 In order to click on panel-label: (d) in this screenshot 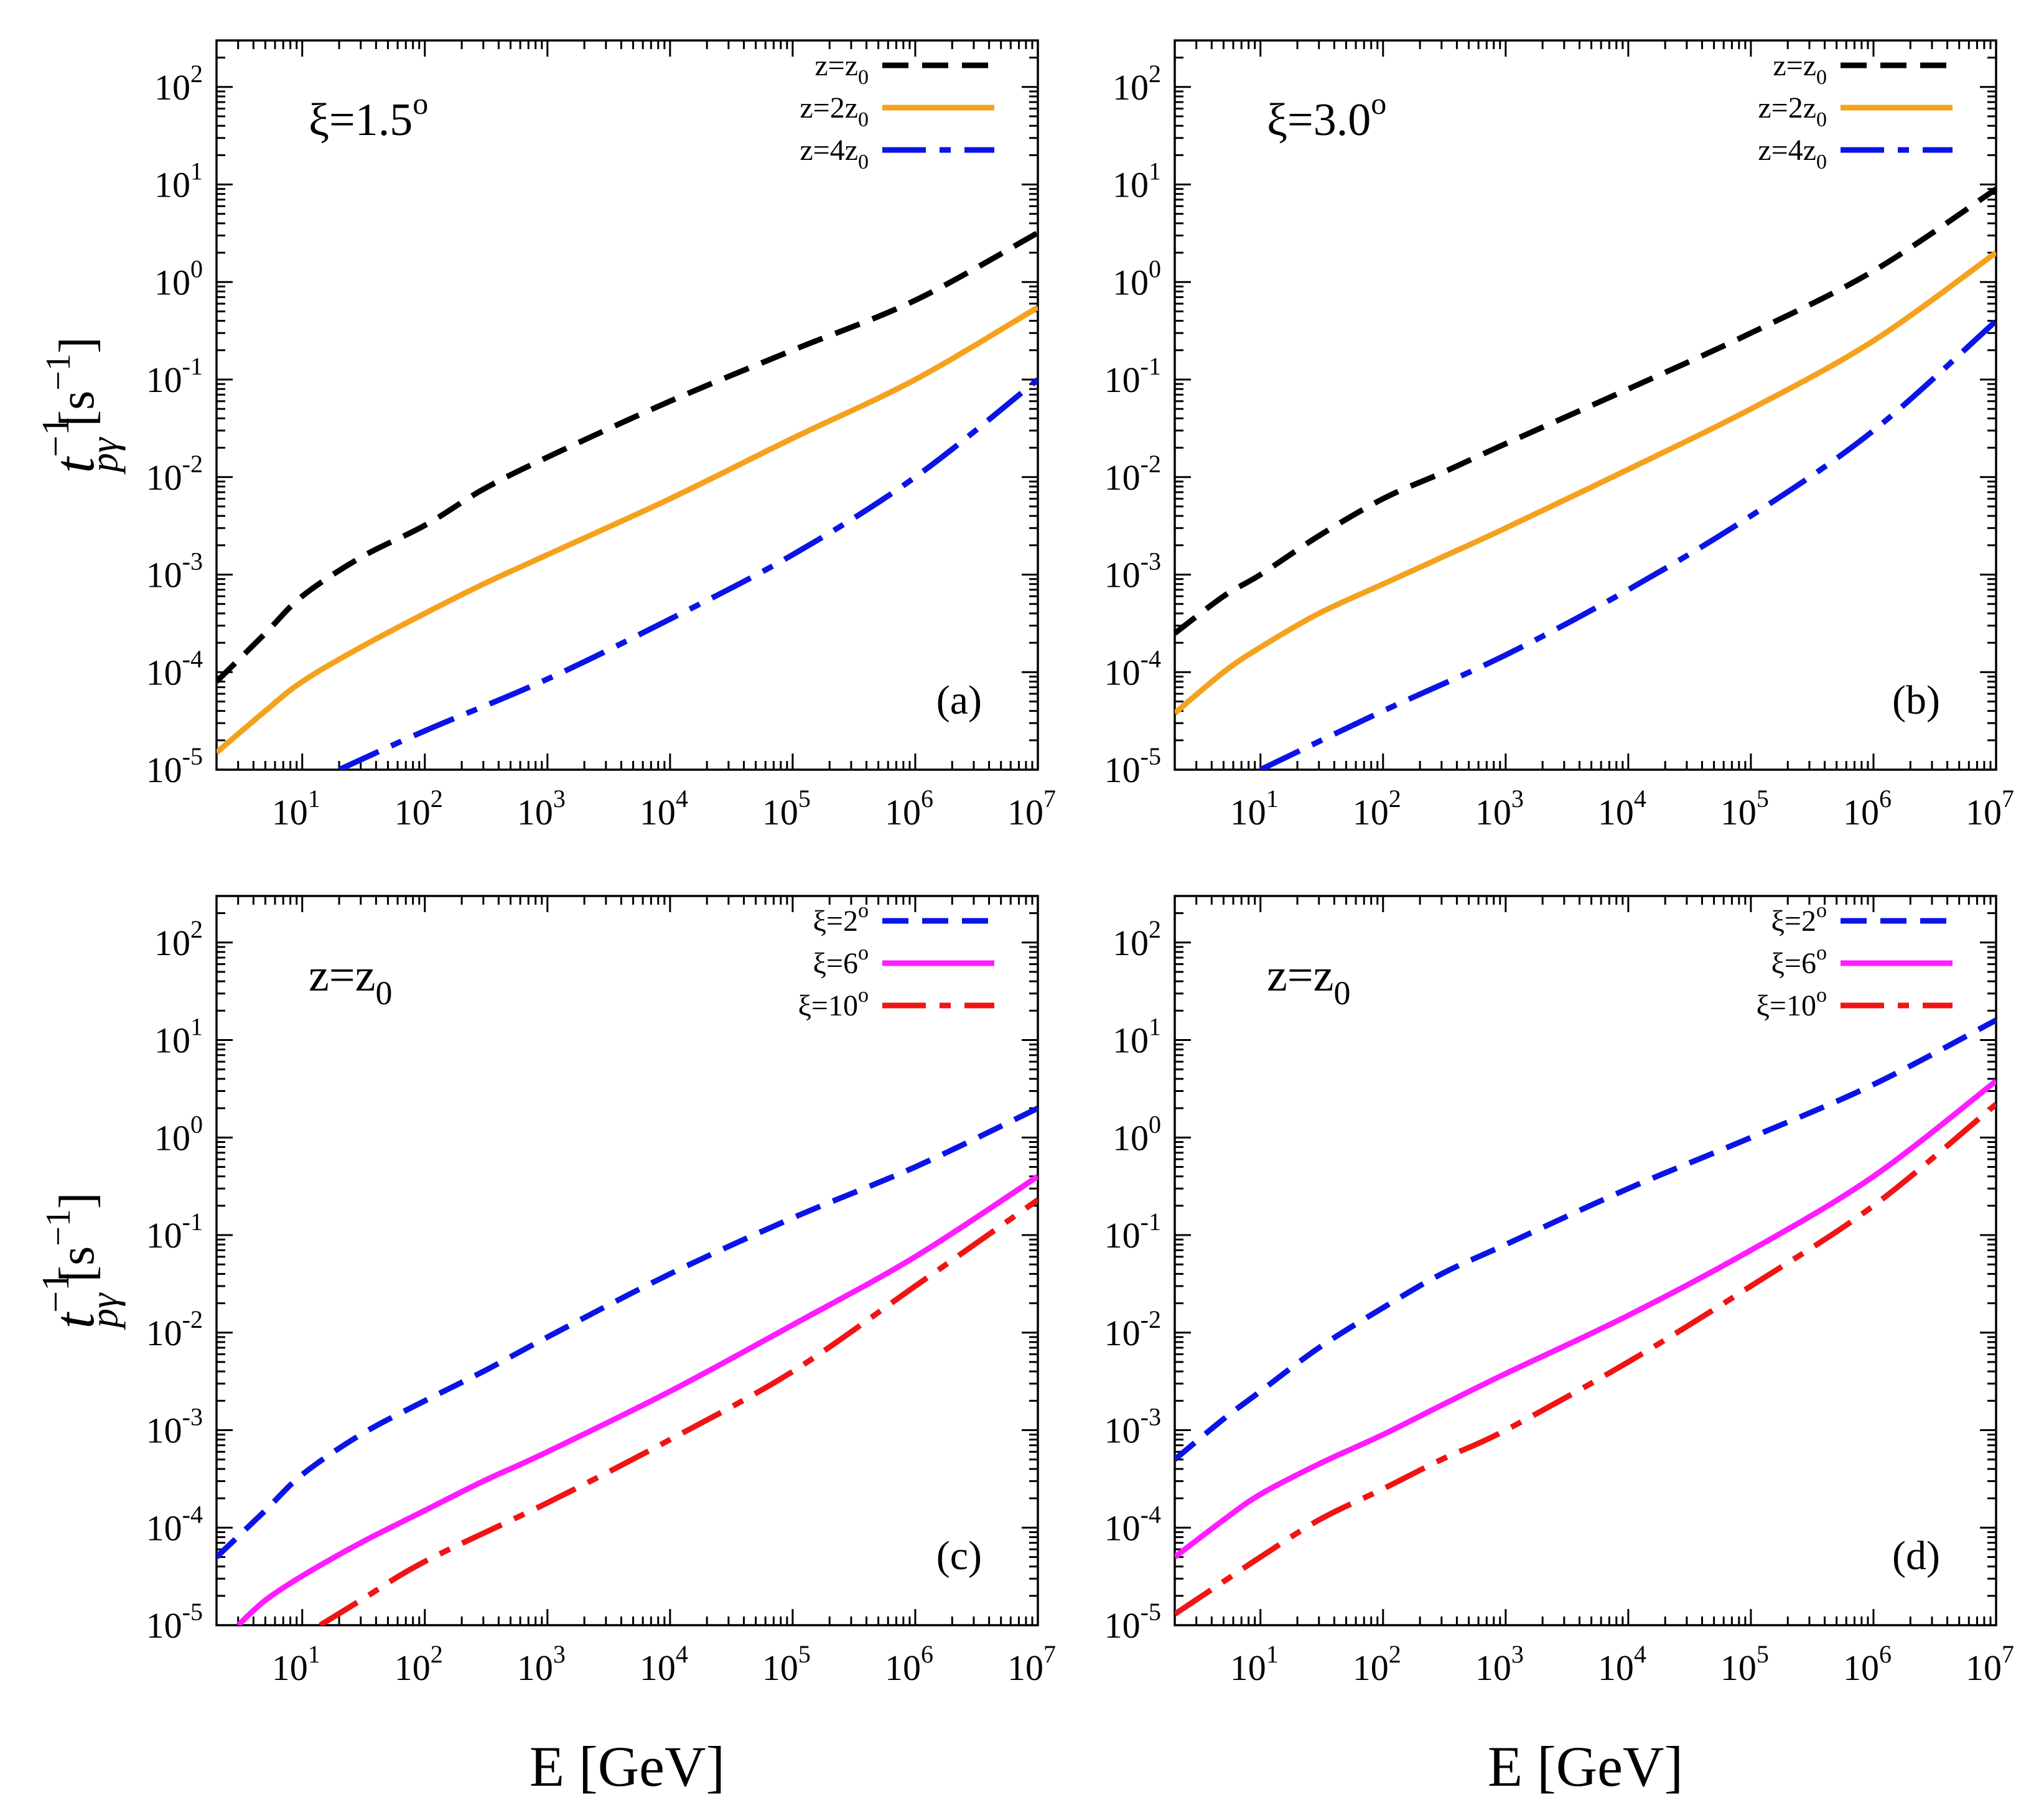, I will do `click(1916, 1556)`.